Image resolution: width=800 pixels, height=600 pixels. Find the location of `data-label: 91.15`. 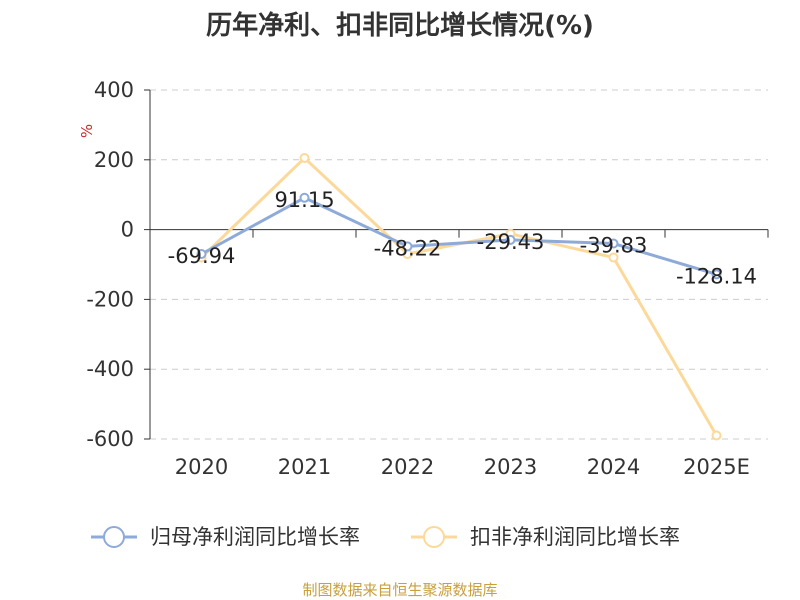

data-label: 91.15 is located at coordinates (304, 200).